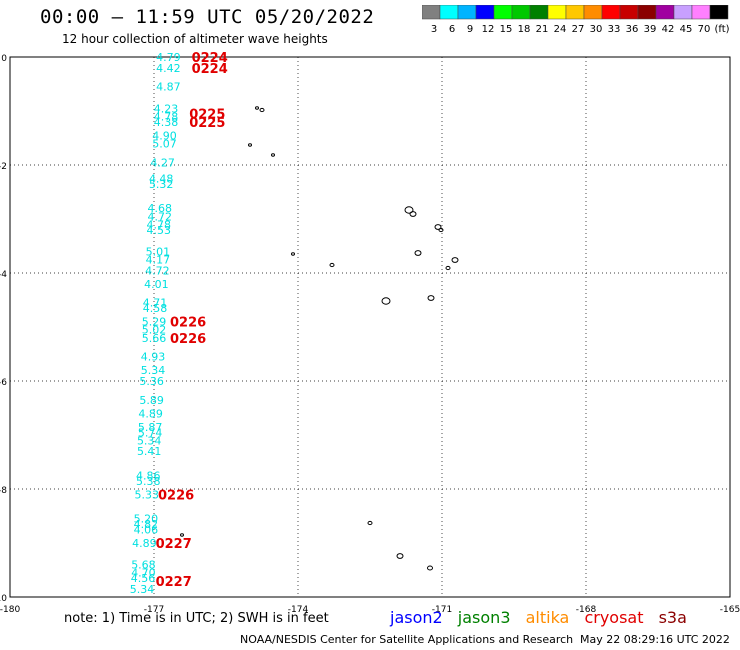  Describe the element at coordinates (655, 639) in the screenshot. I see `generated-timestamp: May 22 08:29:16 UTC 2022` at that location.